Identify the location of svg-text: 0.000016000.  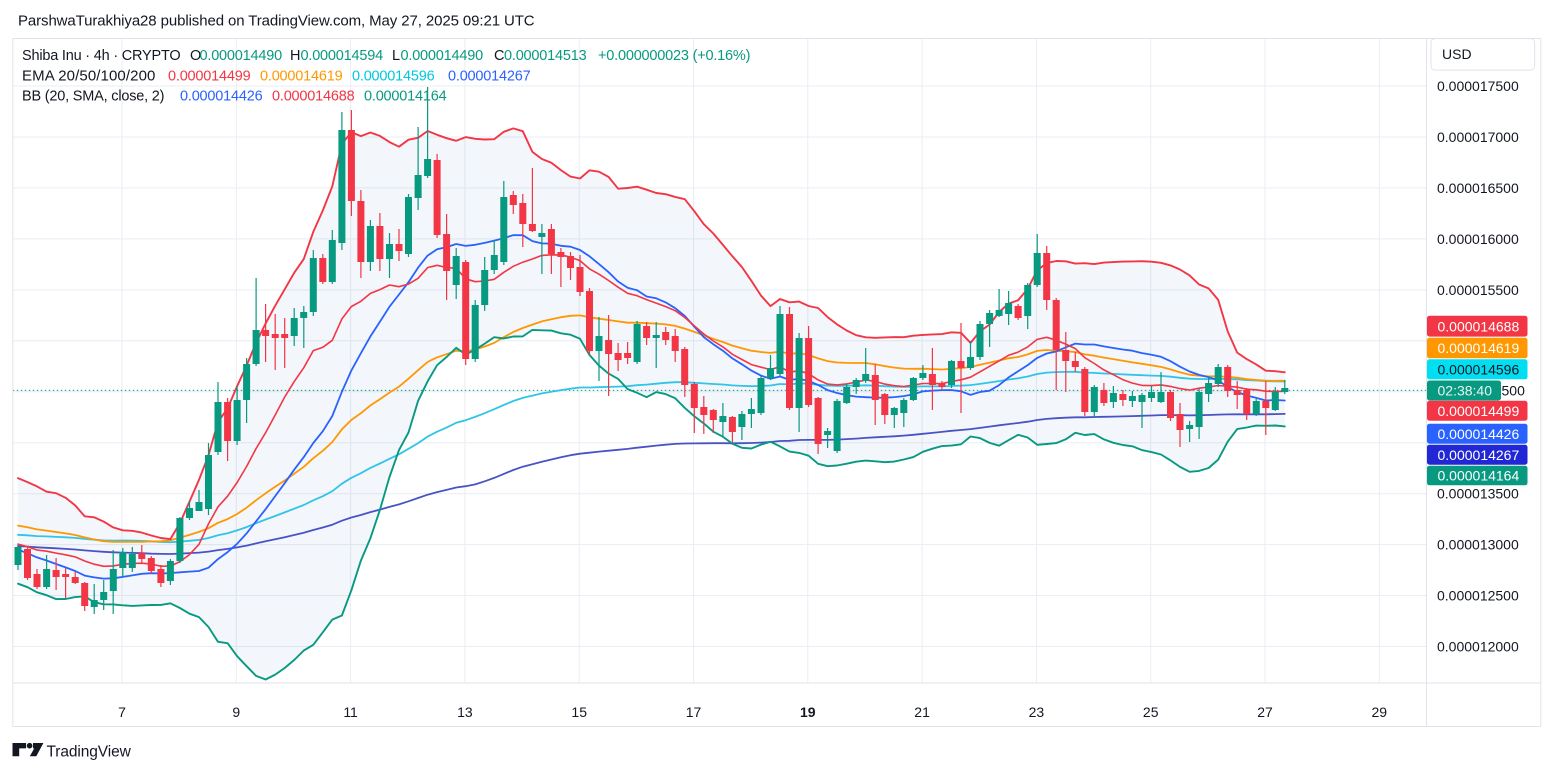
(1478, 239).